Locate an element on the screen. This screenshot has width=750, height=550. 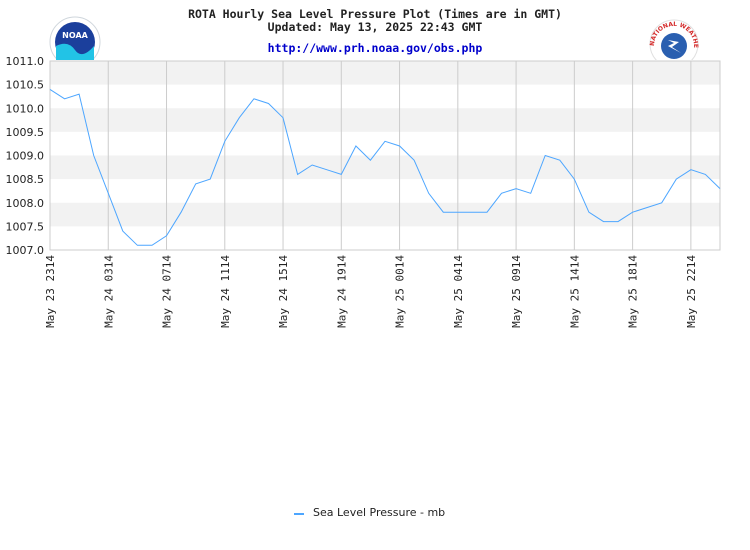
x-tick-label: May 24 0314 is located at coordinates (108, 291).